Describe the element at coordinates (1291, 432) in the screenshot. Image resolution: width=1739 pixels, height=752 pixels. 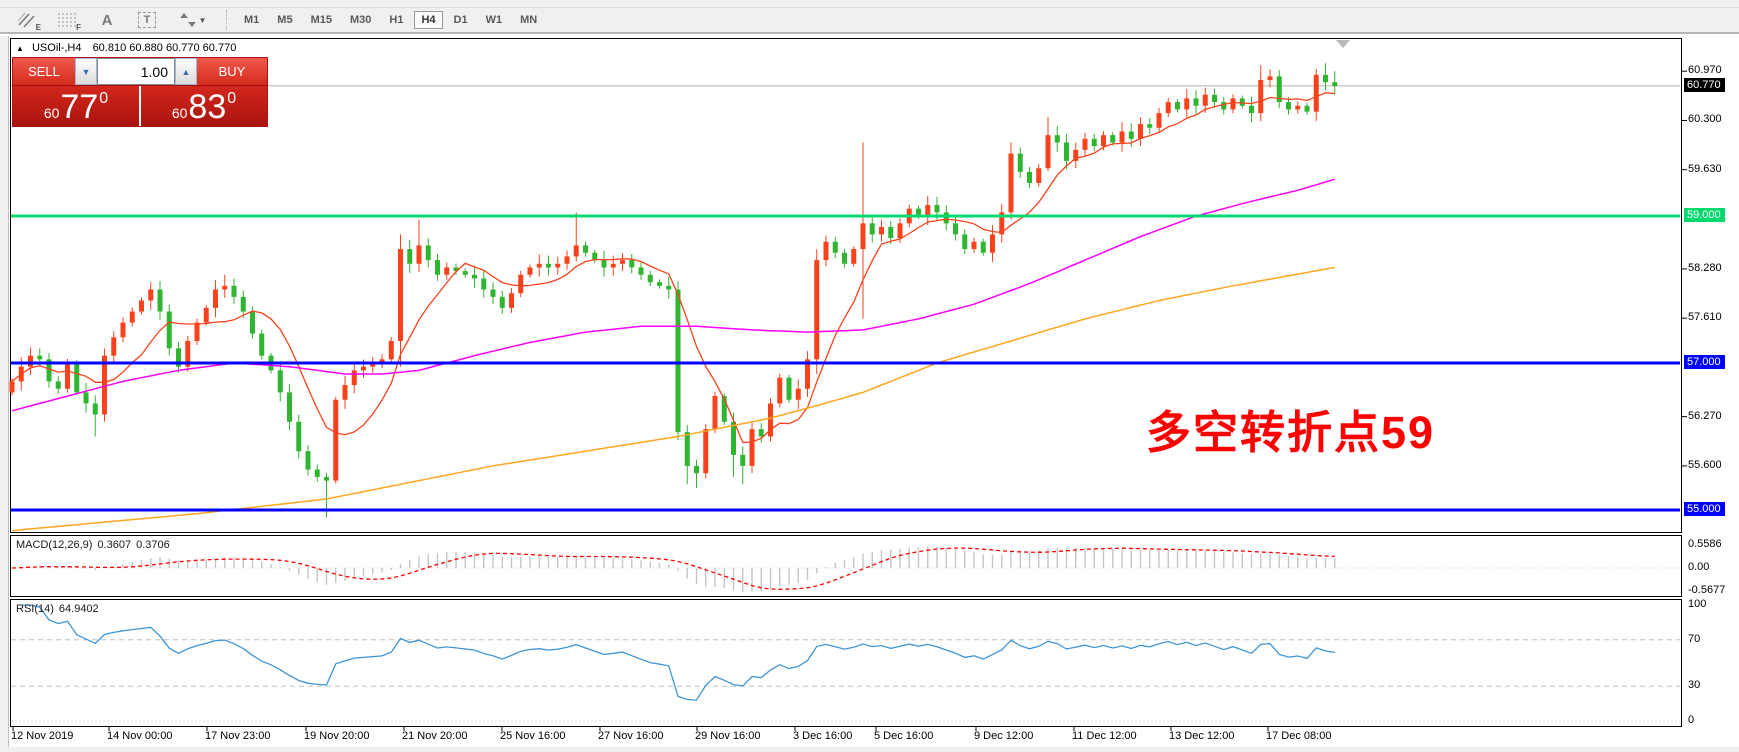
I see `chart-text-annotation: 多空转折点59` at that location.